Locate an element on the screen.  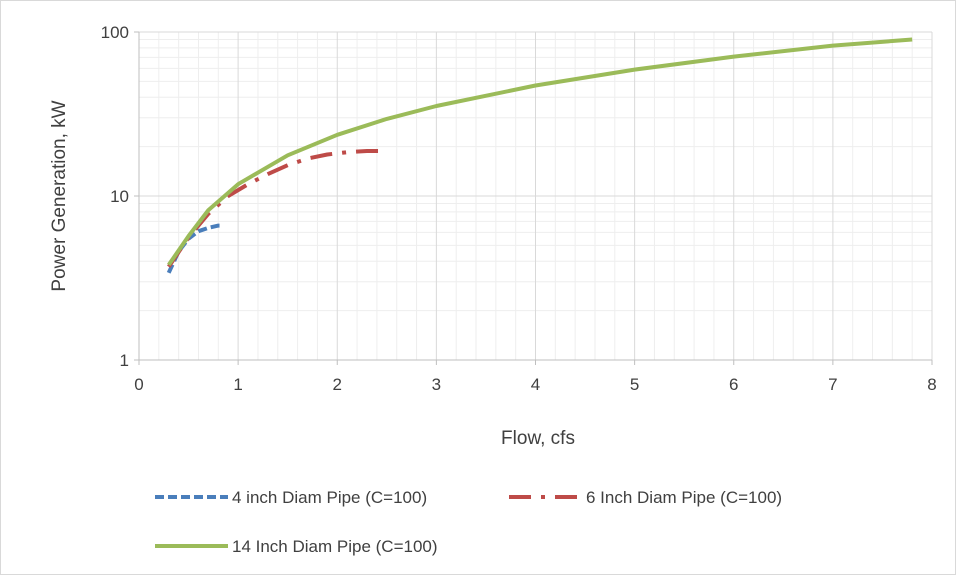
legend-label-4-inch: 4 inch Diam Pipe (C=100) is located at coordinates (329, 497).